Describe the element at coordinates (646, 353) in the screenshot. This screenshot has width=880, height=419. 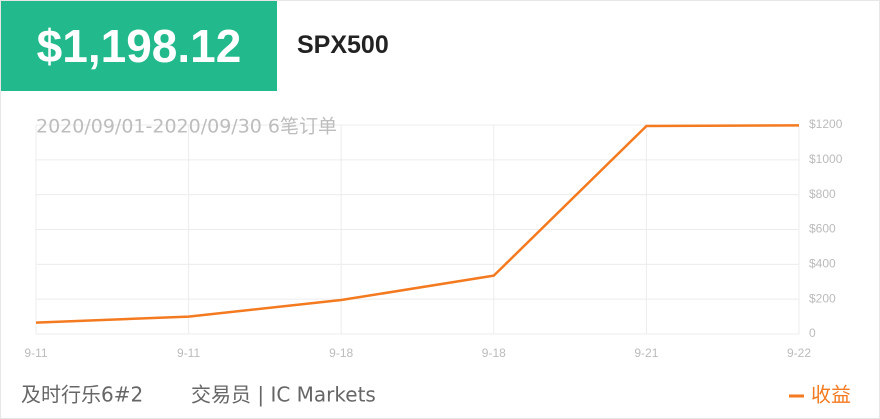
I see `x-tick-label: 9-21` at that location.